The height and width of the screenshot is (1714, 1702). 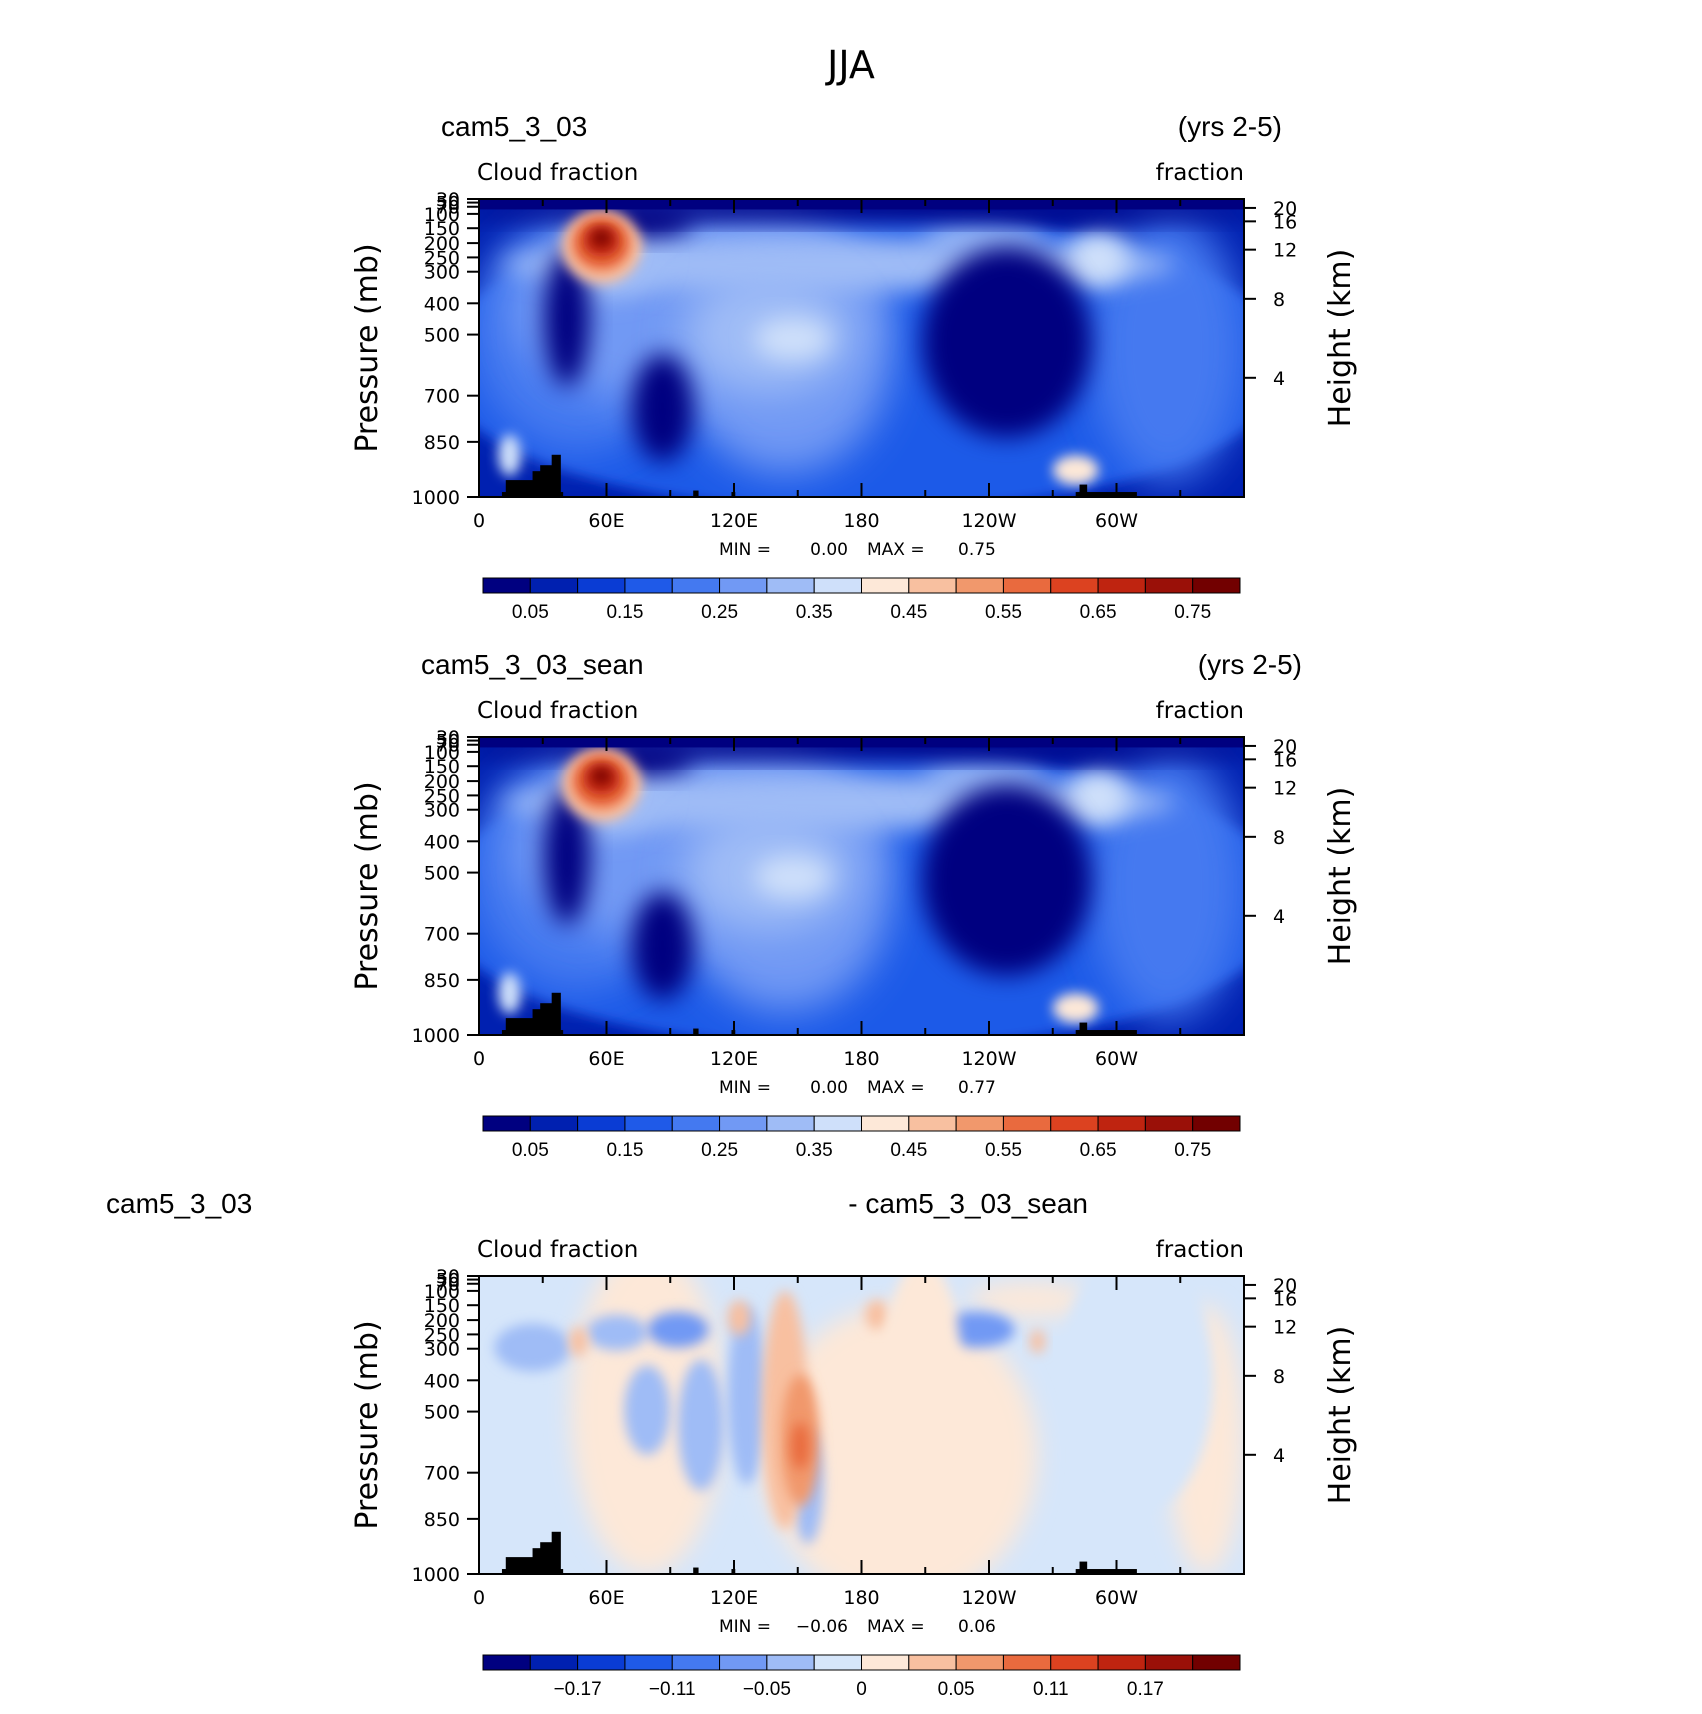 What do you see at coordinates (442, 1292) in the screenshot?
I see `y-tick-label: 100` at bounding box center [442, 1292].